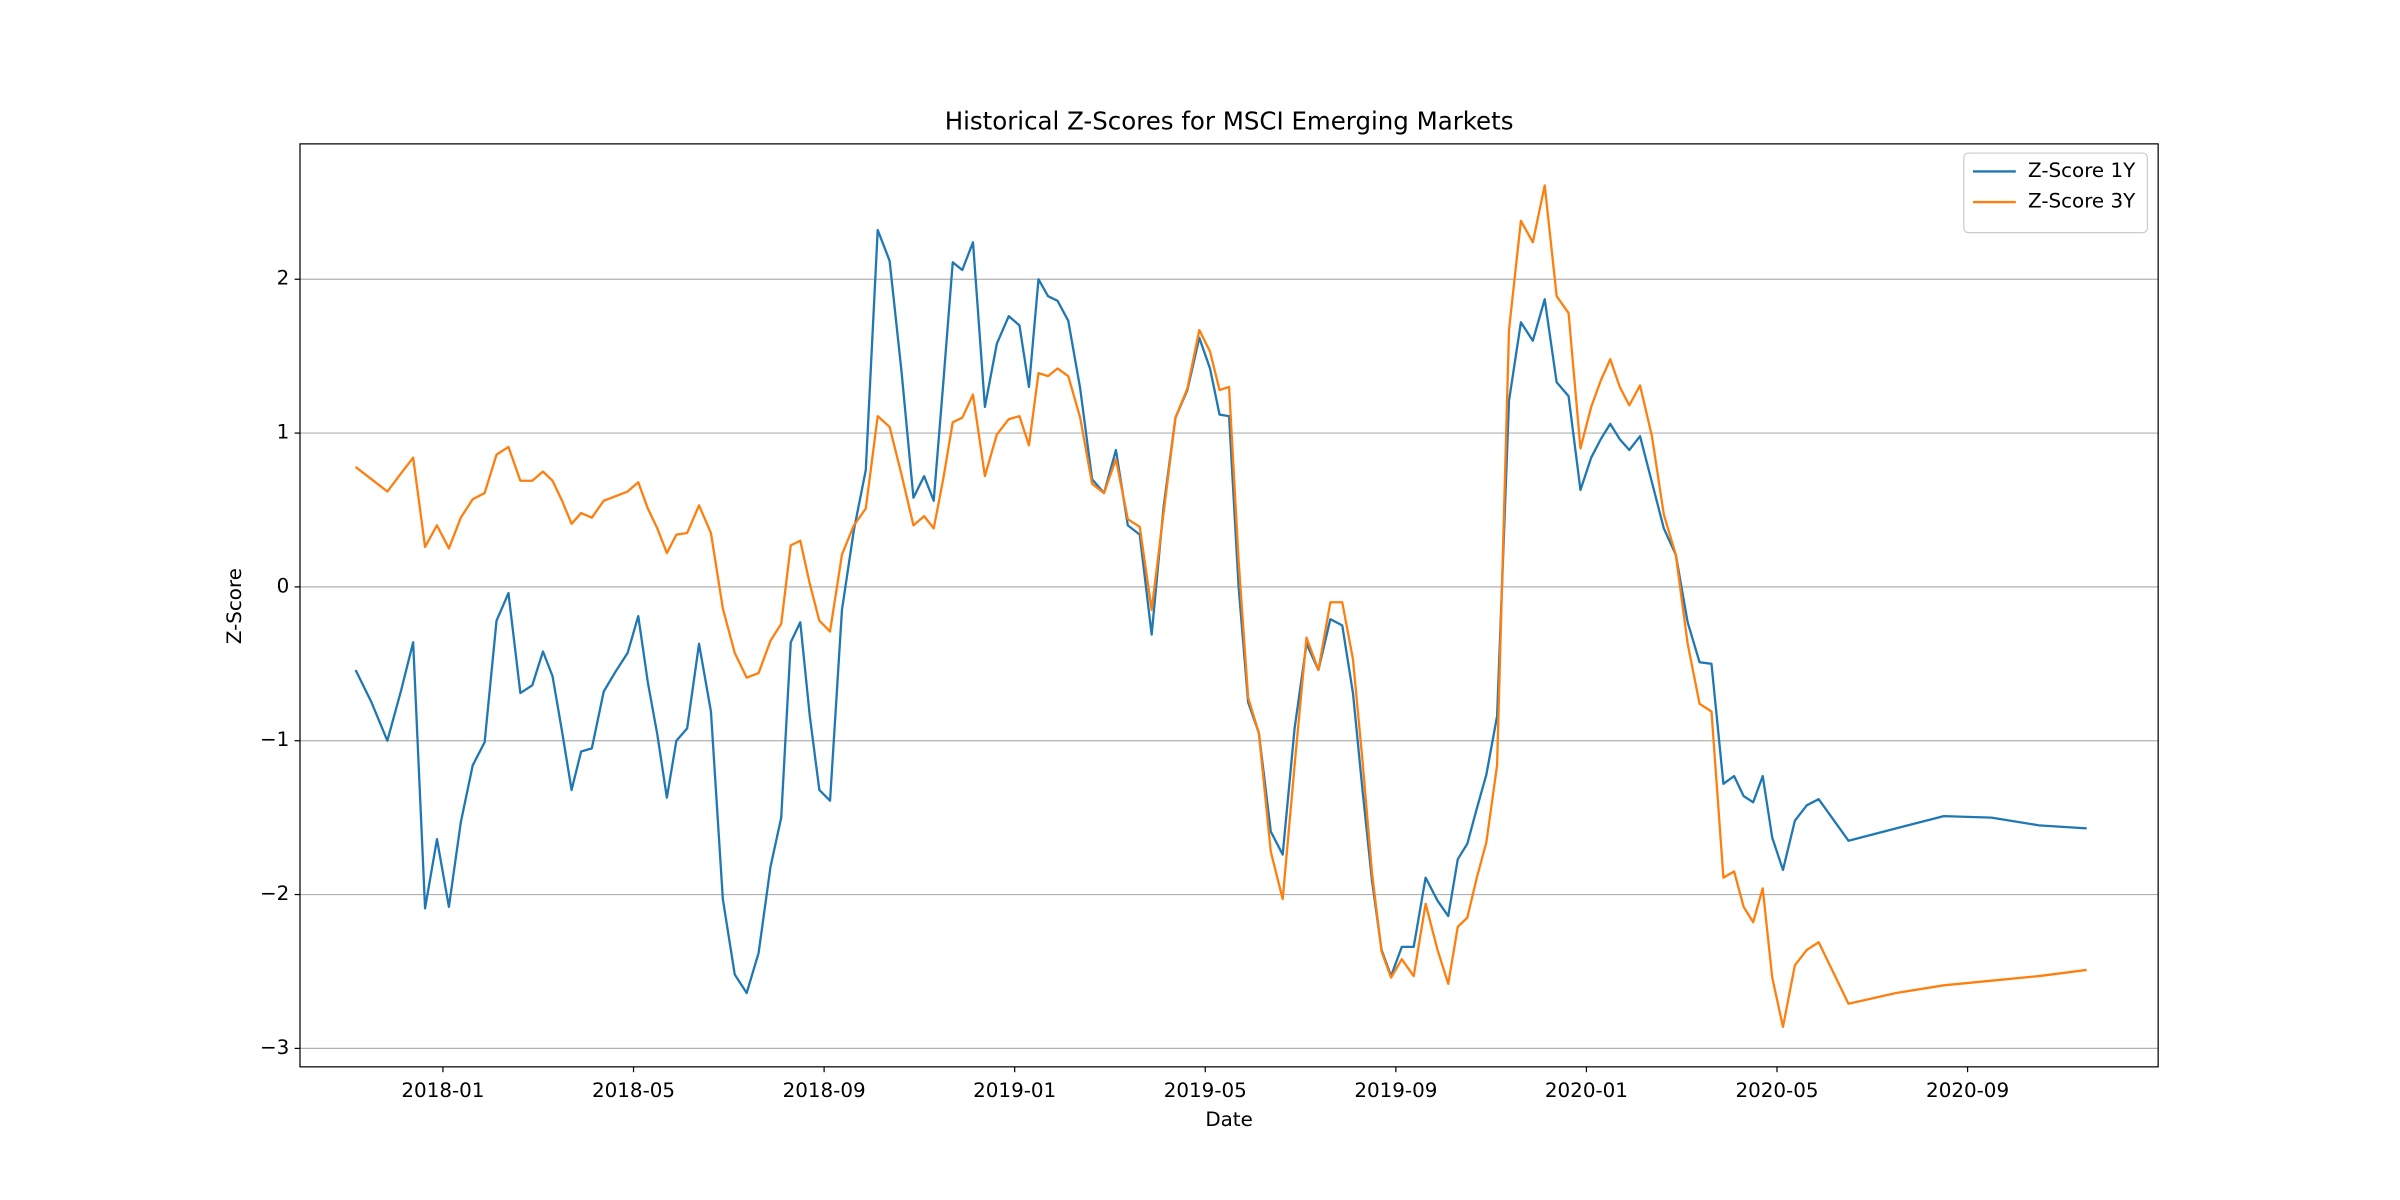  I want to click on x-tick-label: 2019-01, so click(1014, 1090).